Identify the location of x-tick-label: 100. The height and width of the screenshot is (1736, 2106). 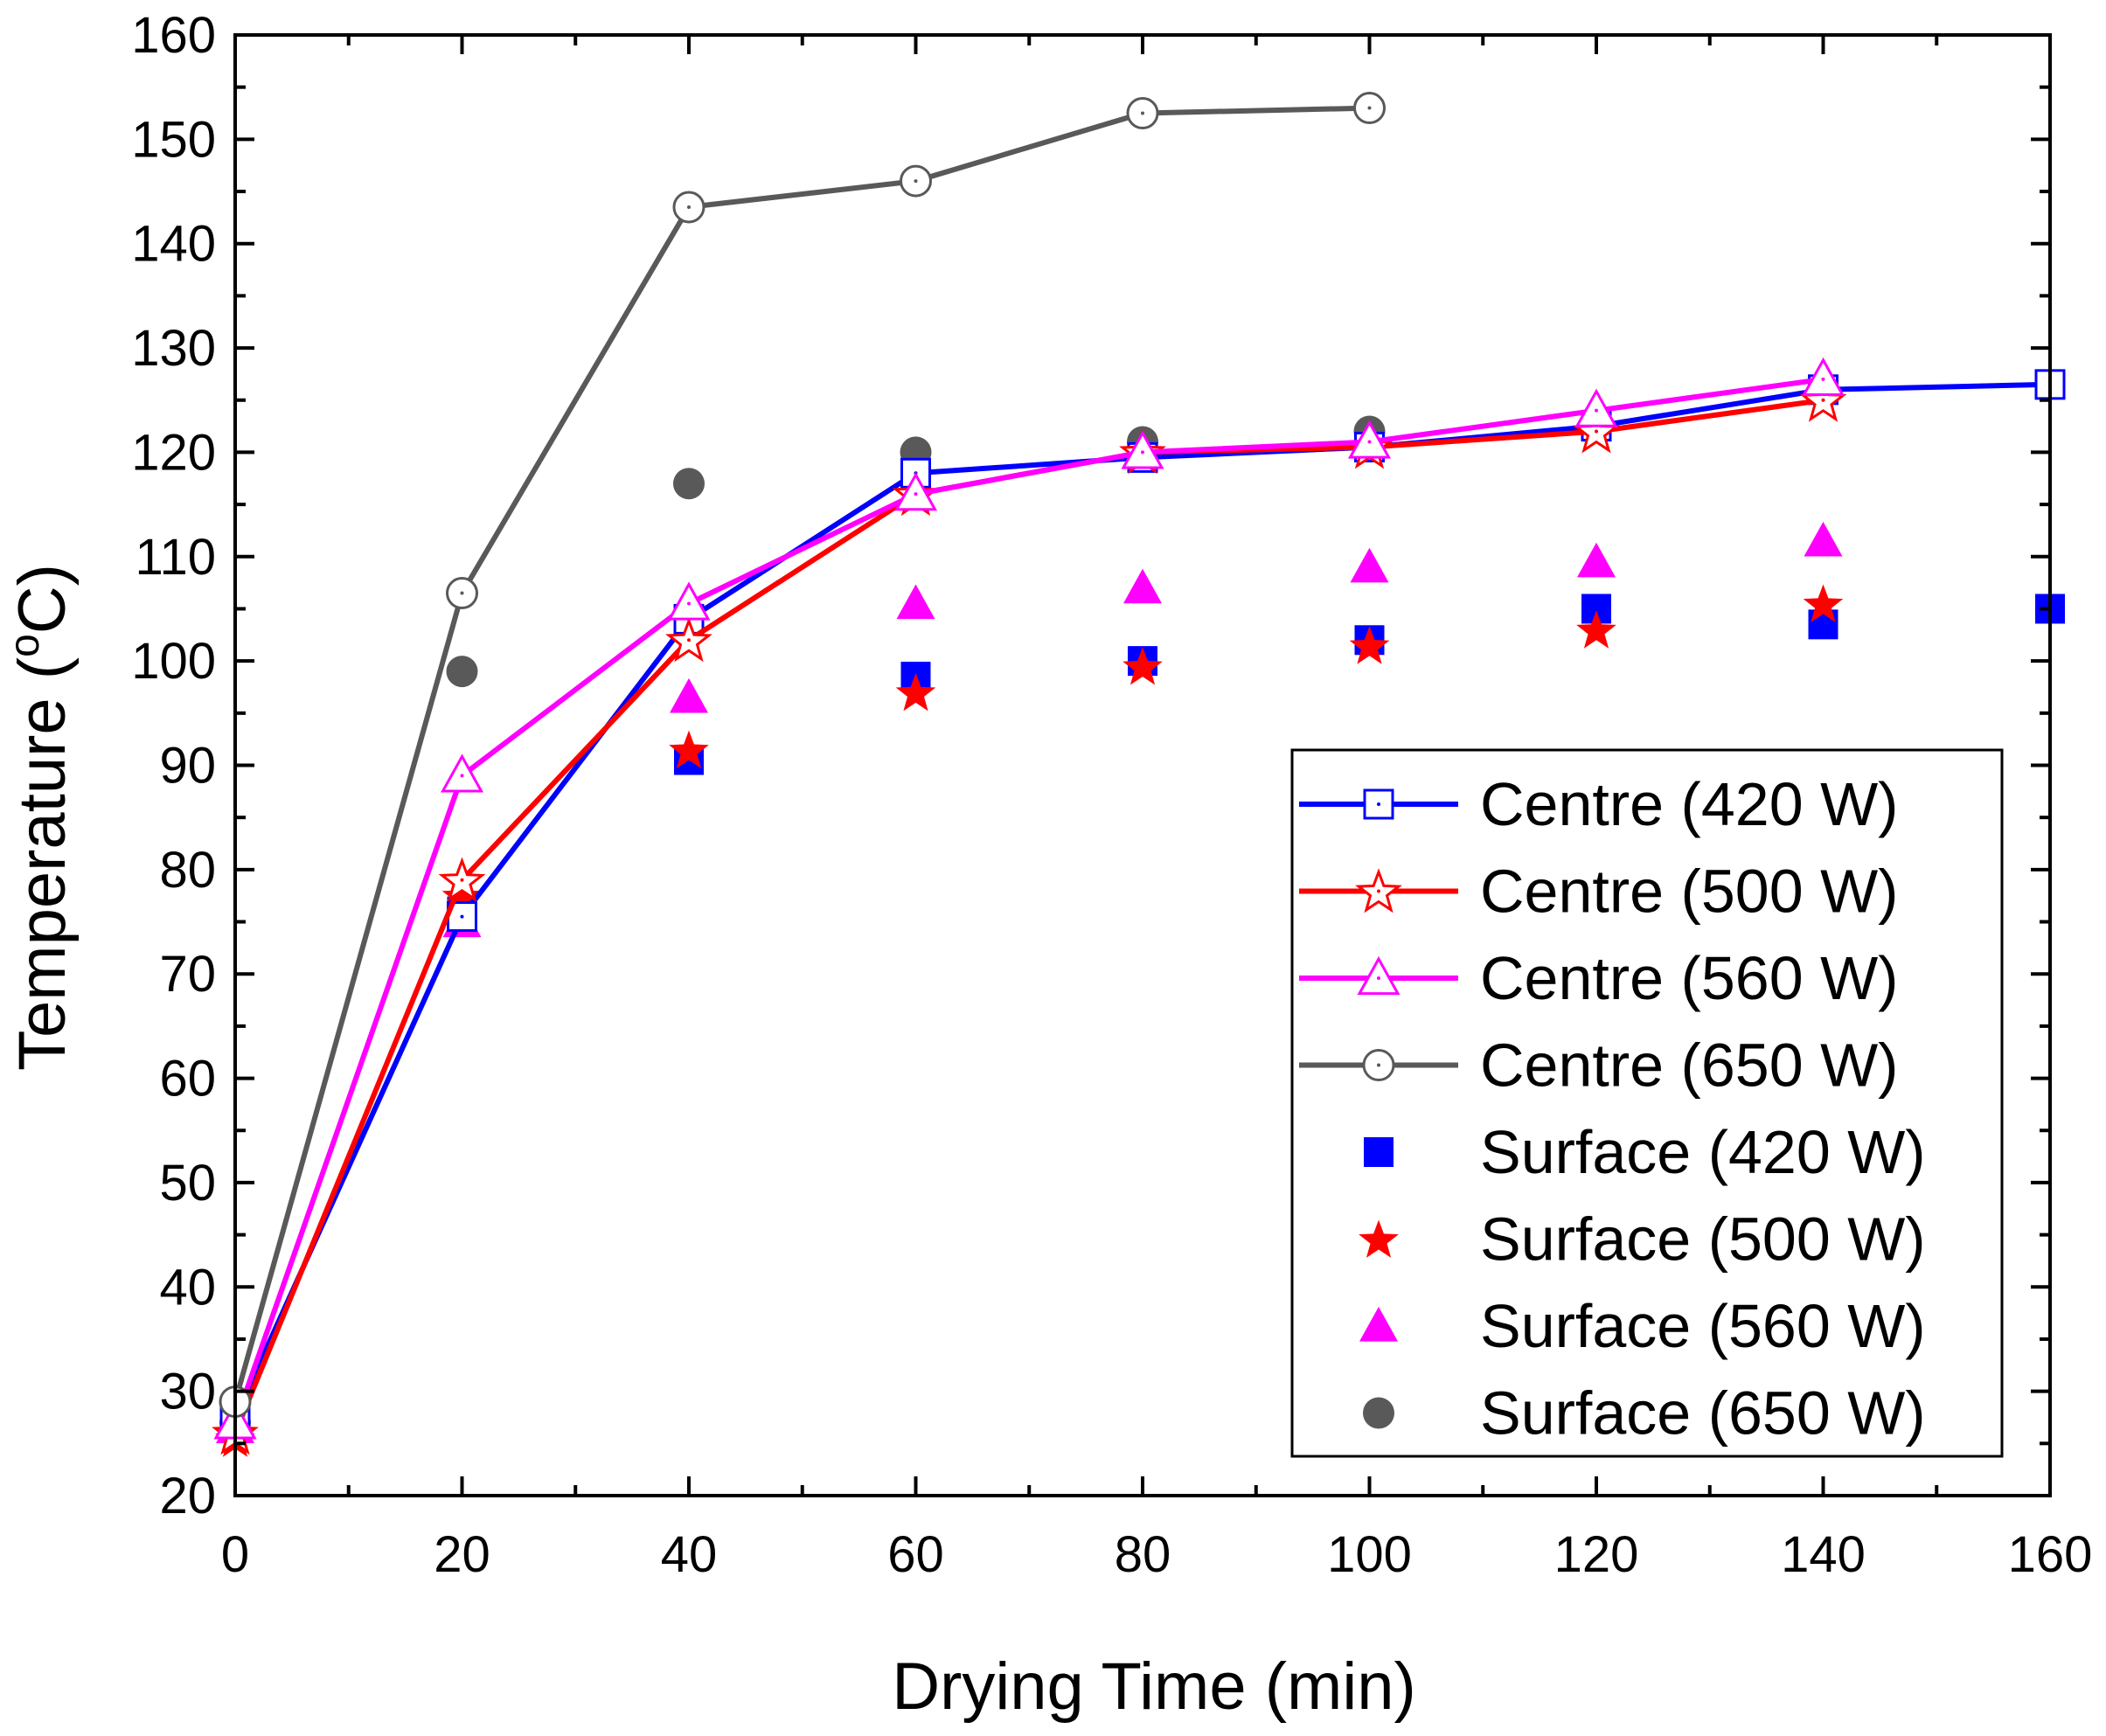
(1369, 1554).